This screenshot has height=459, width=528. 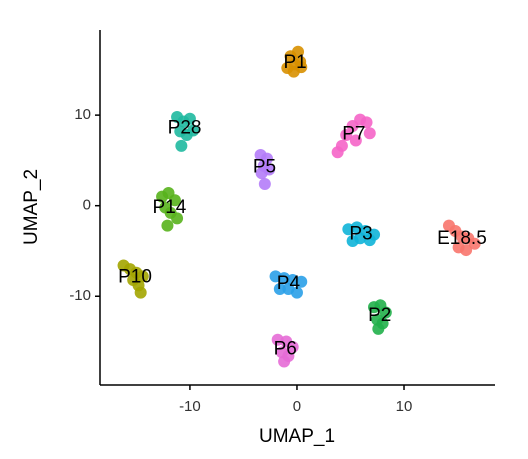 I want to click on cluster-label: P28, so click(x=185, y=128).